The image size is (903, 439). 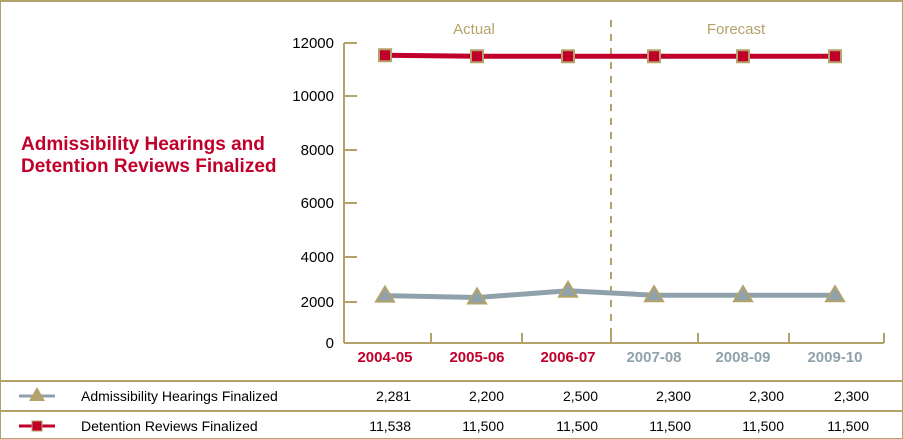 What do you see at coordinates (476, 357) in the screenshot?
I see `x-tick-label: 2005-06` at bounding box center [476, 357].